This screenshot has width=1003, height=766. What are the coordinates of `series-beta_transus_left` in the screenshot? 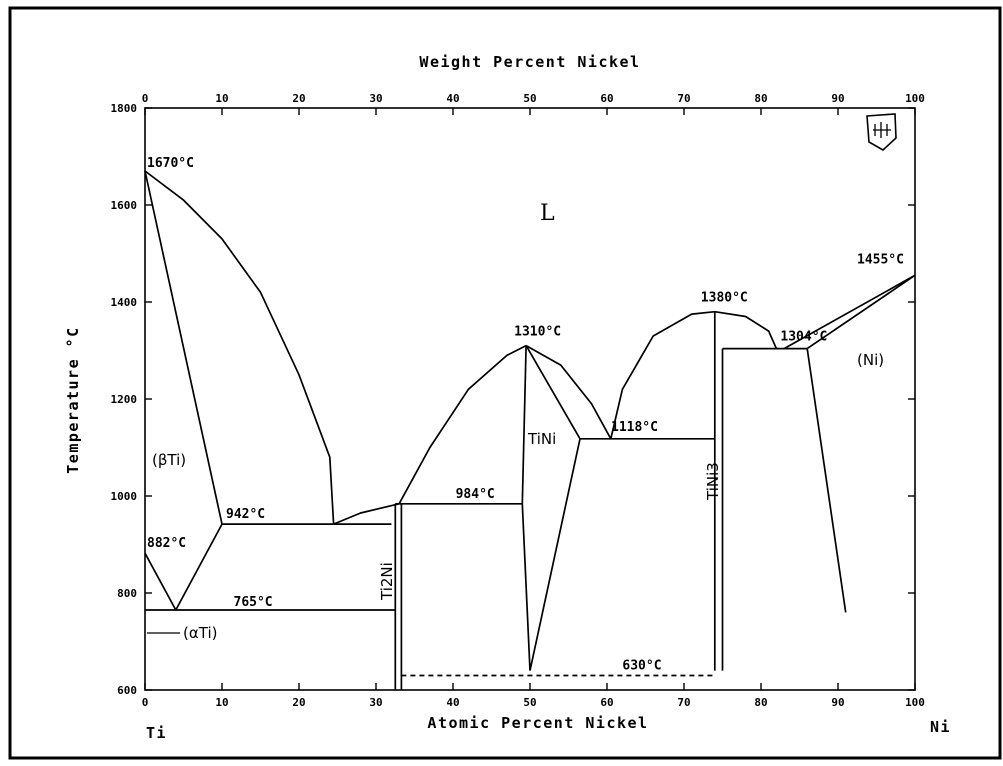 It's located at (160, 581).